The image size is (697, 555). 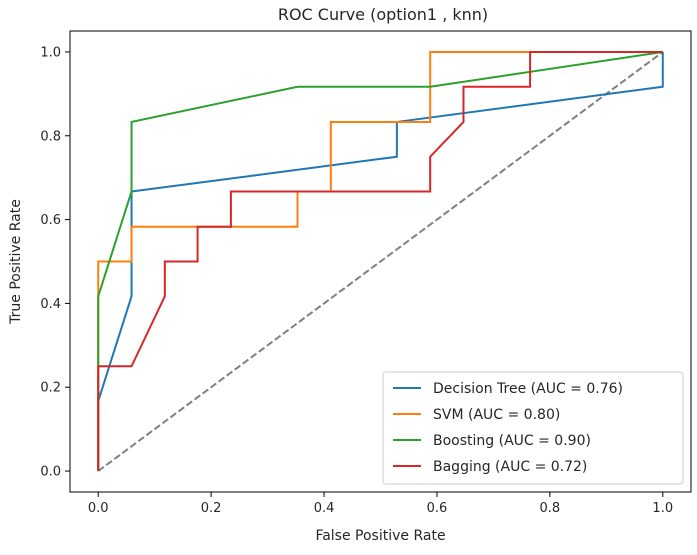 What do you see at coordinates (550, 508) in the screenshot?
I see `x-tick-label: 0.8` at bounding box center [550, 508].